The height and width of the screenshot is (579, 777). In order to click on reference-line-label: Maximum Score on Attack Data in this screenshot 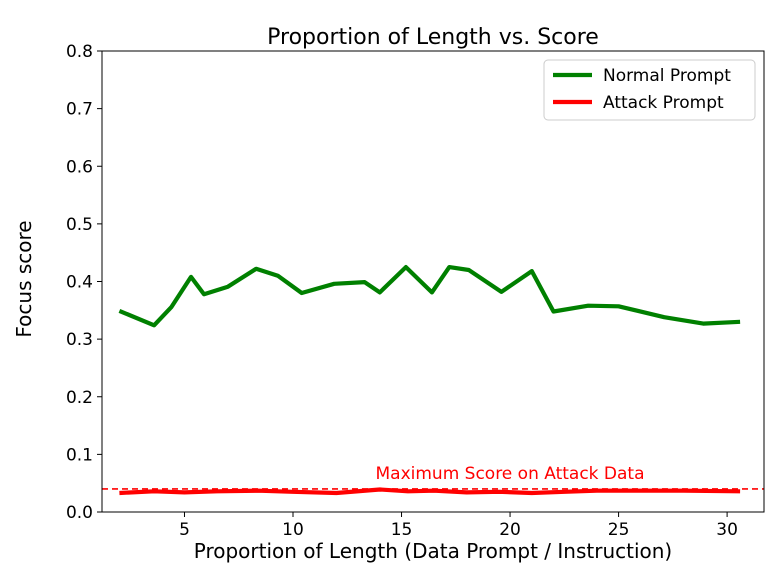, I will do `click(509, 474)`.